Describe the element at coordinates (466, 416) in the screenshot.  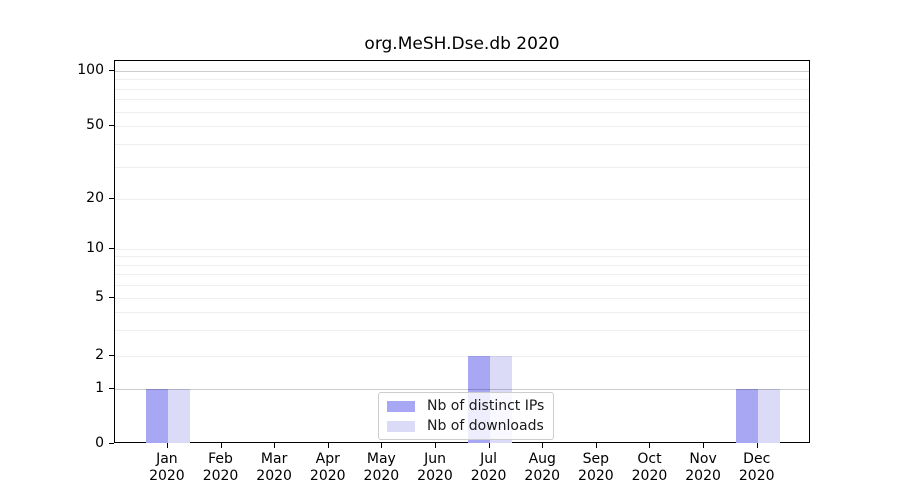
I see `legend: Nb of distinct IPs Nb of downloads` at that location.